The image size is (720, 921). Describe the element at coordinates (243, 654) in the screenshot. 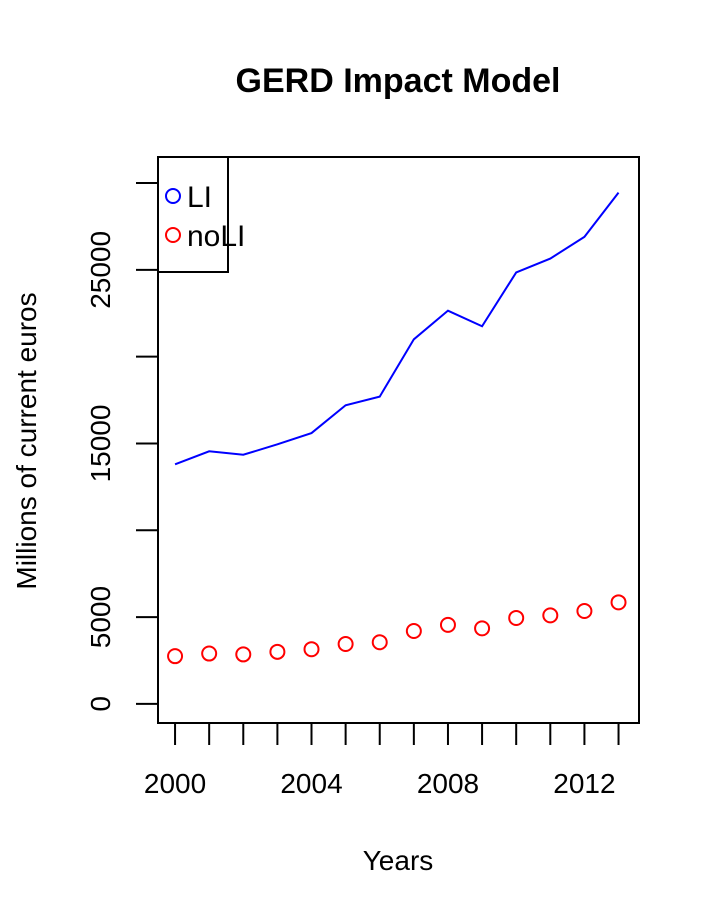

I see `series-noli-point-2002` at that location.